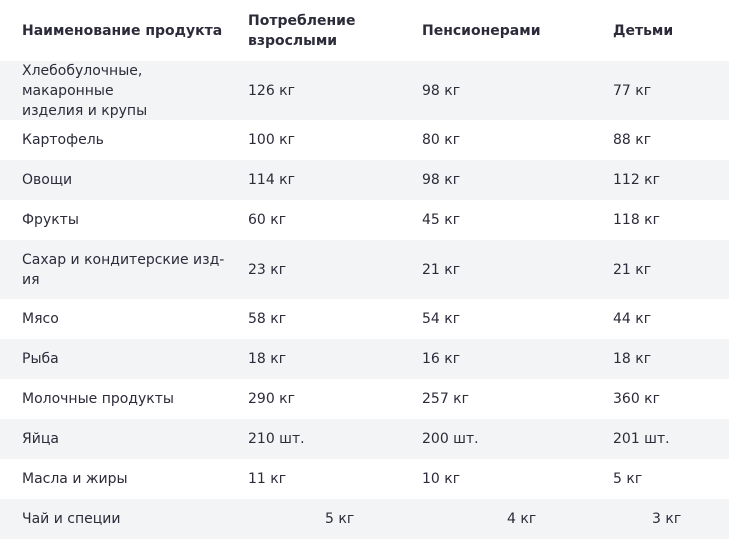 The image size is (729, 539). I want to click on adults-value: 58 кг, so click(267, 319).